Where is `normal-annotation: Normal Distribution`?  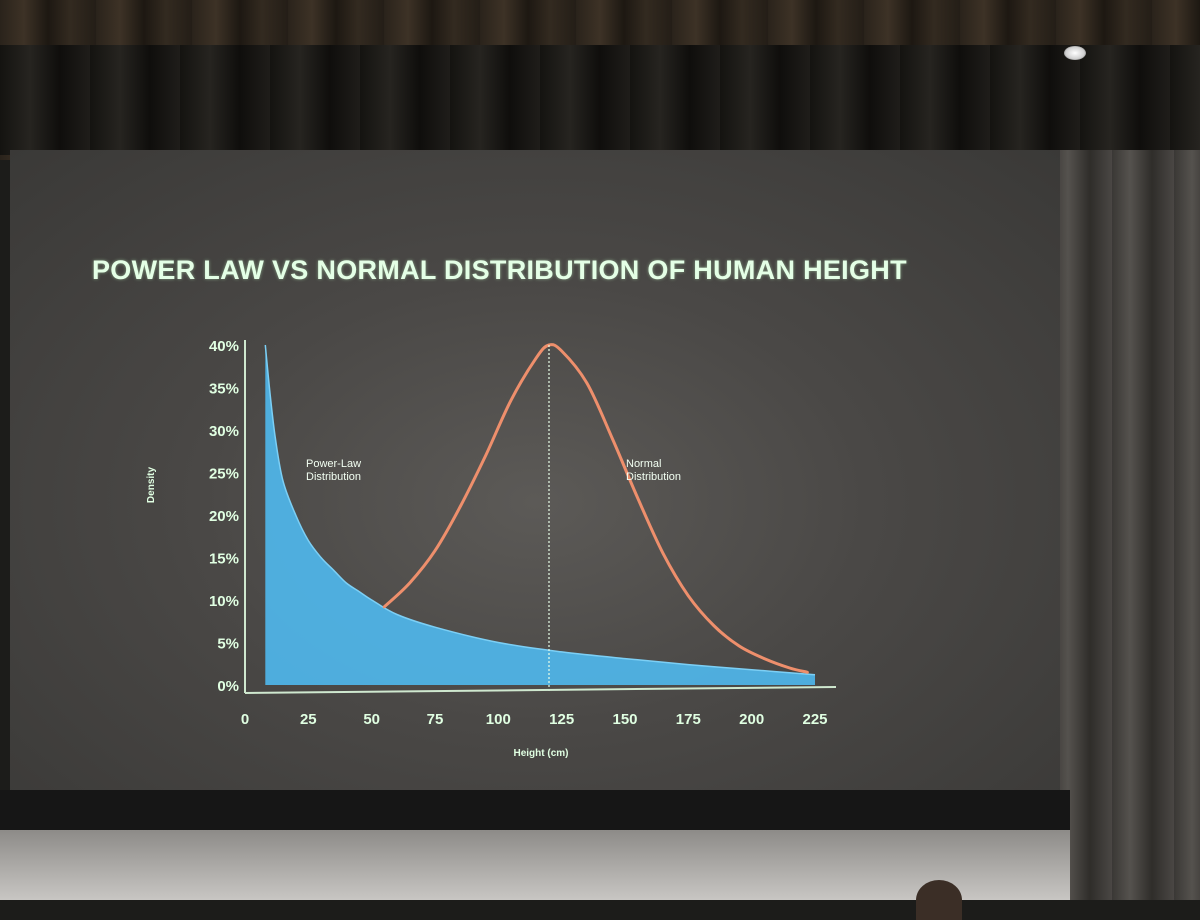
normal-annotation: Normal Distribution is located at coordinates (653, 470).